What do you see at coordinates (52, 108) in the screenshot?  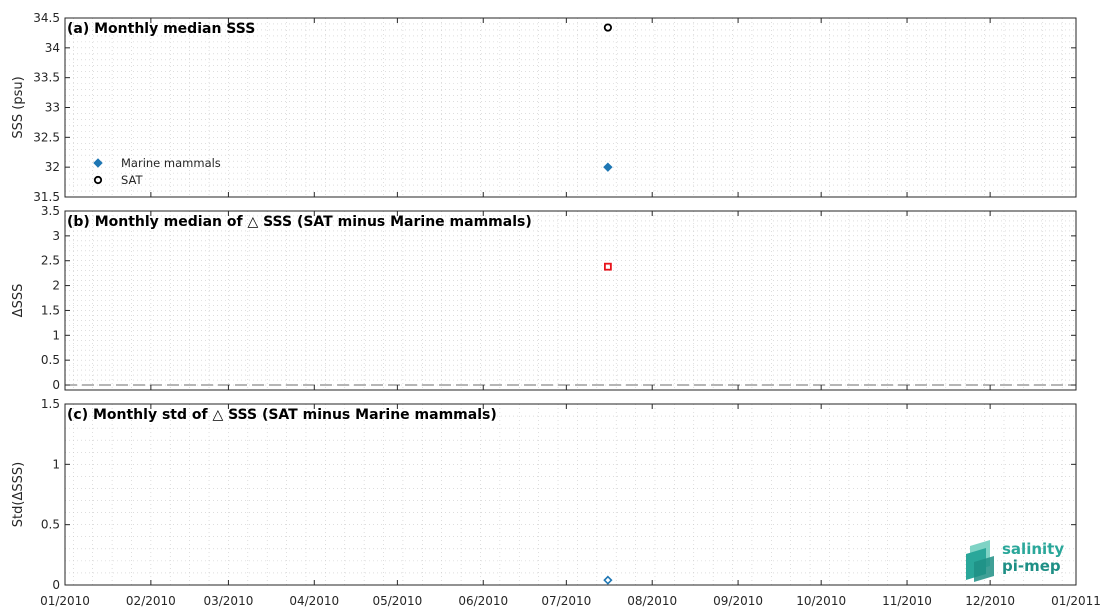 I see `y-tick-label: 33` at bounding box center [52, 108].